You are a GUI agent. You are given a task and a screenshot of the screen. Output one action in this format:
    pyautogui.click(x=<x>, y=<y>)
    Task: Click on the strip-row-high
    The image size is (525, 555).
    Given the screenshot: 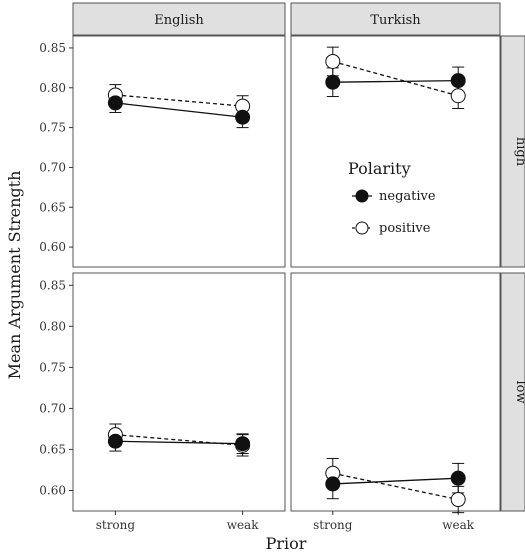 What is the action you would take?
    pyautogui.click(x=512, y=151)
    